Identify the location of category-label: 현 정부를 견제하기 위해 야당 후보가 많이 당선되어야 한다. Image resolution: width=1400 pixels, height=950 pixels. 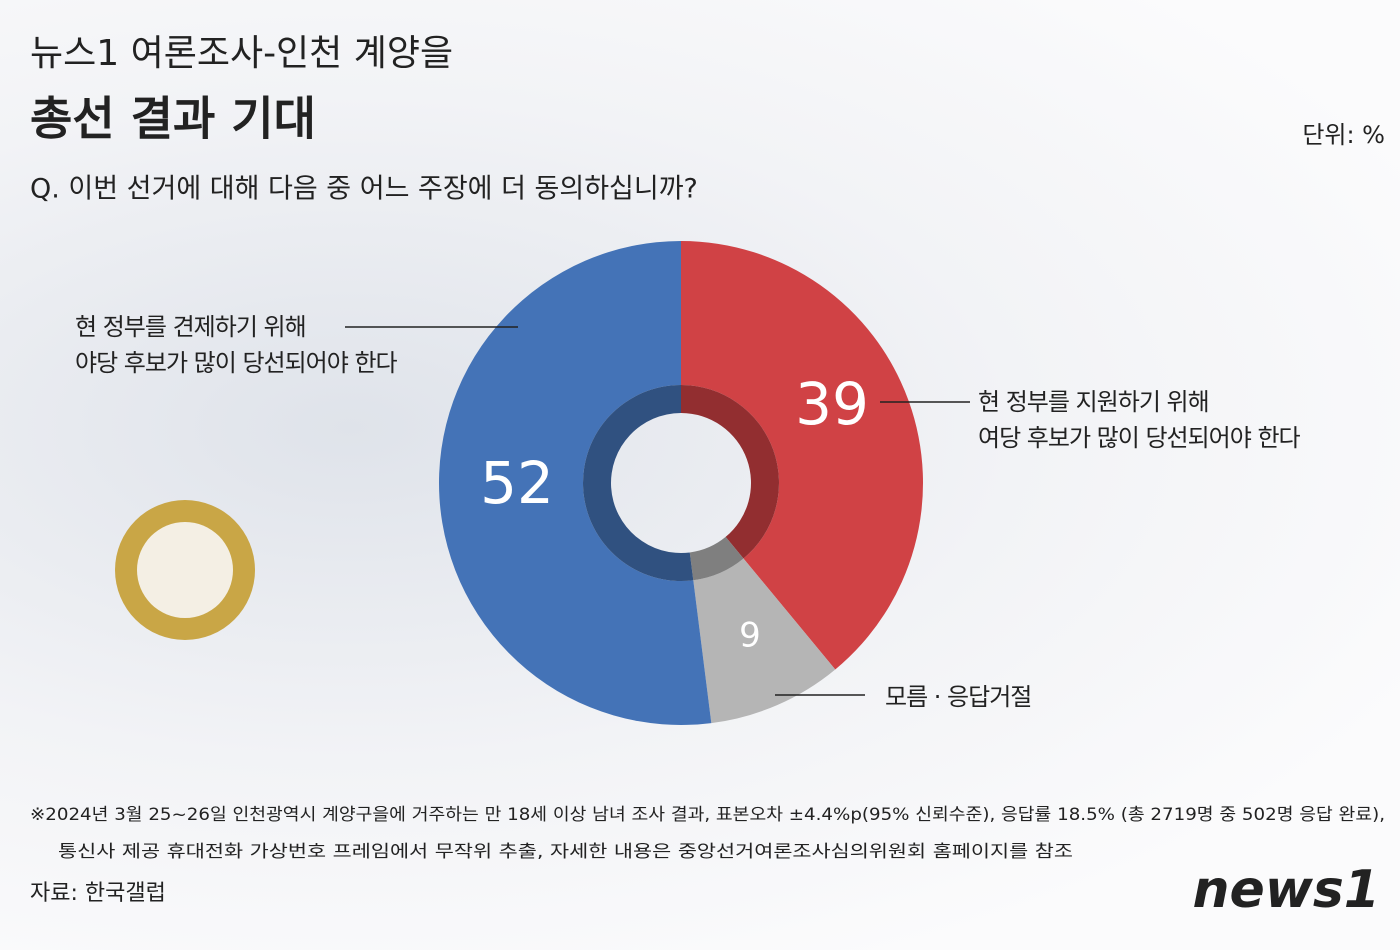
(236, 345).